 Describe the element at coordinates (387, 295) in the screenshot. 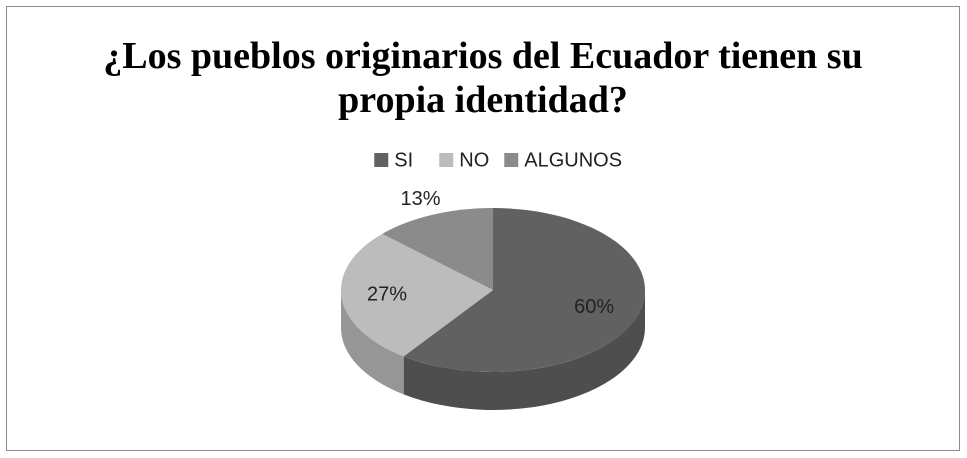

I see `data-label: 27%` at that location.